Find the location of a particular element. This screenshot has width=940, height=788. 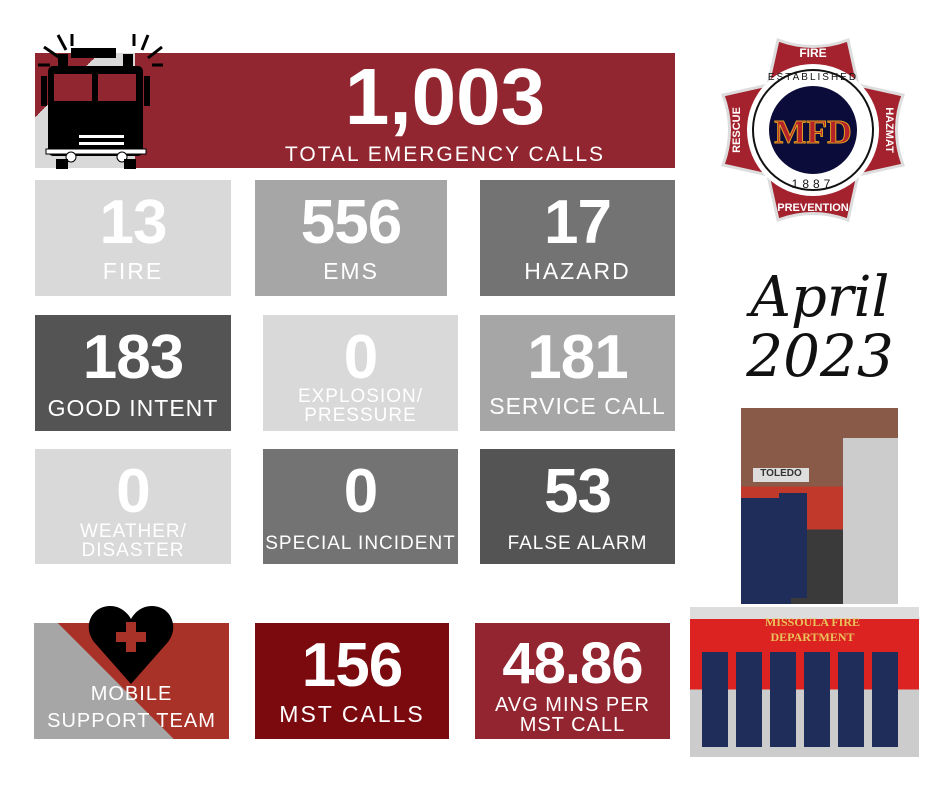

fire-truck-icon is located at coordinates (100, 101).